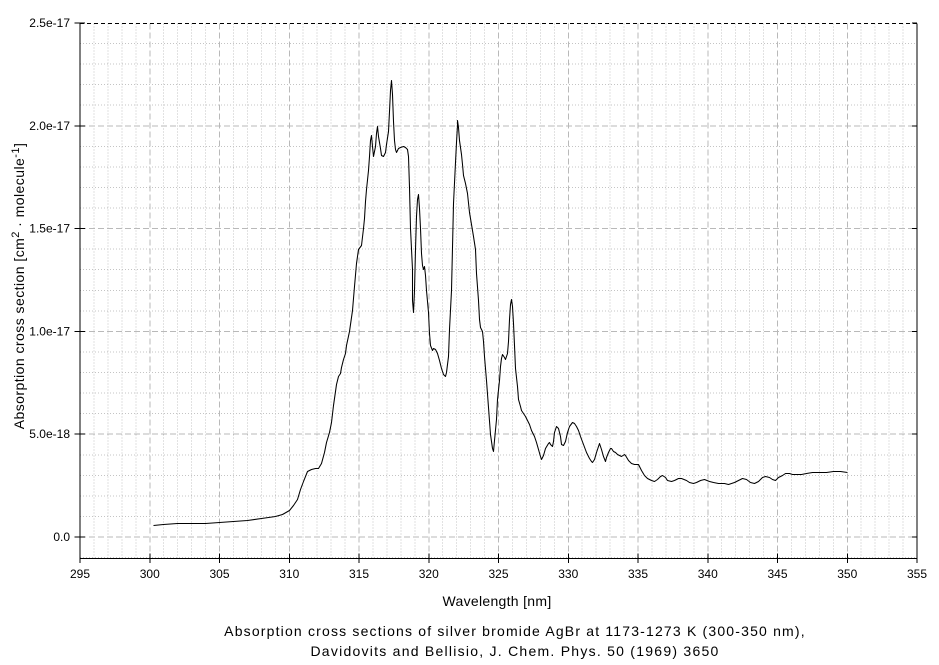 The image size is (939, 665). I want to click on svg-text: 295, so click(80, 574).